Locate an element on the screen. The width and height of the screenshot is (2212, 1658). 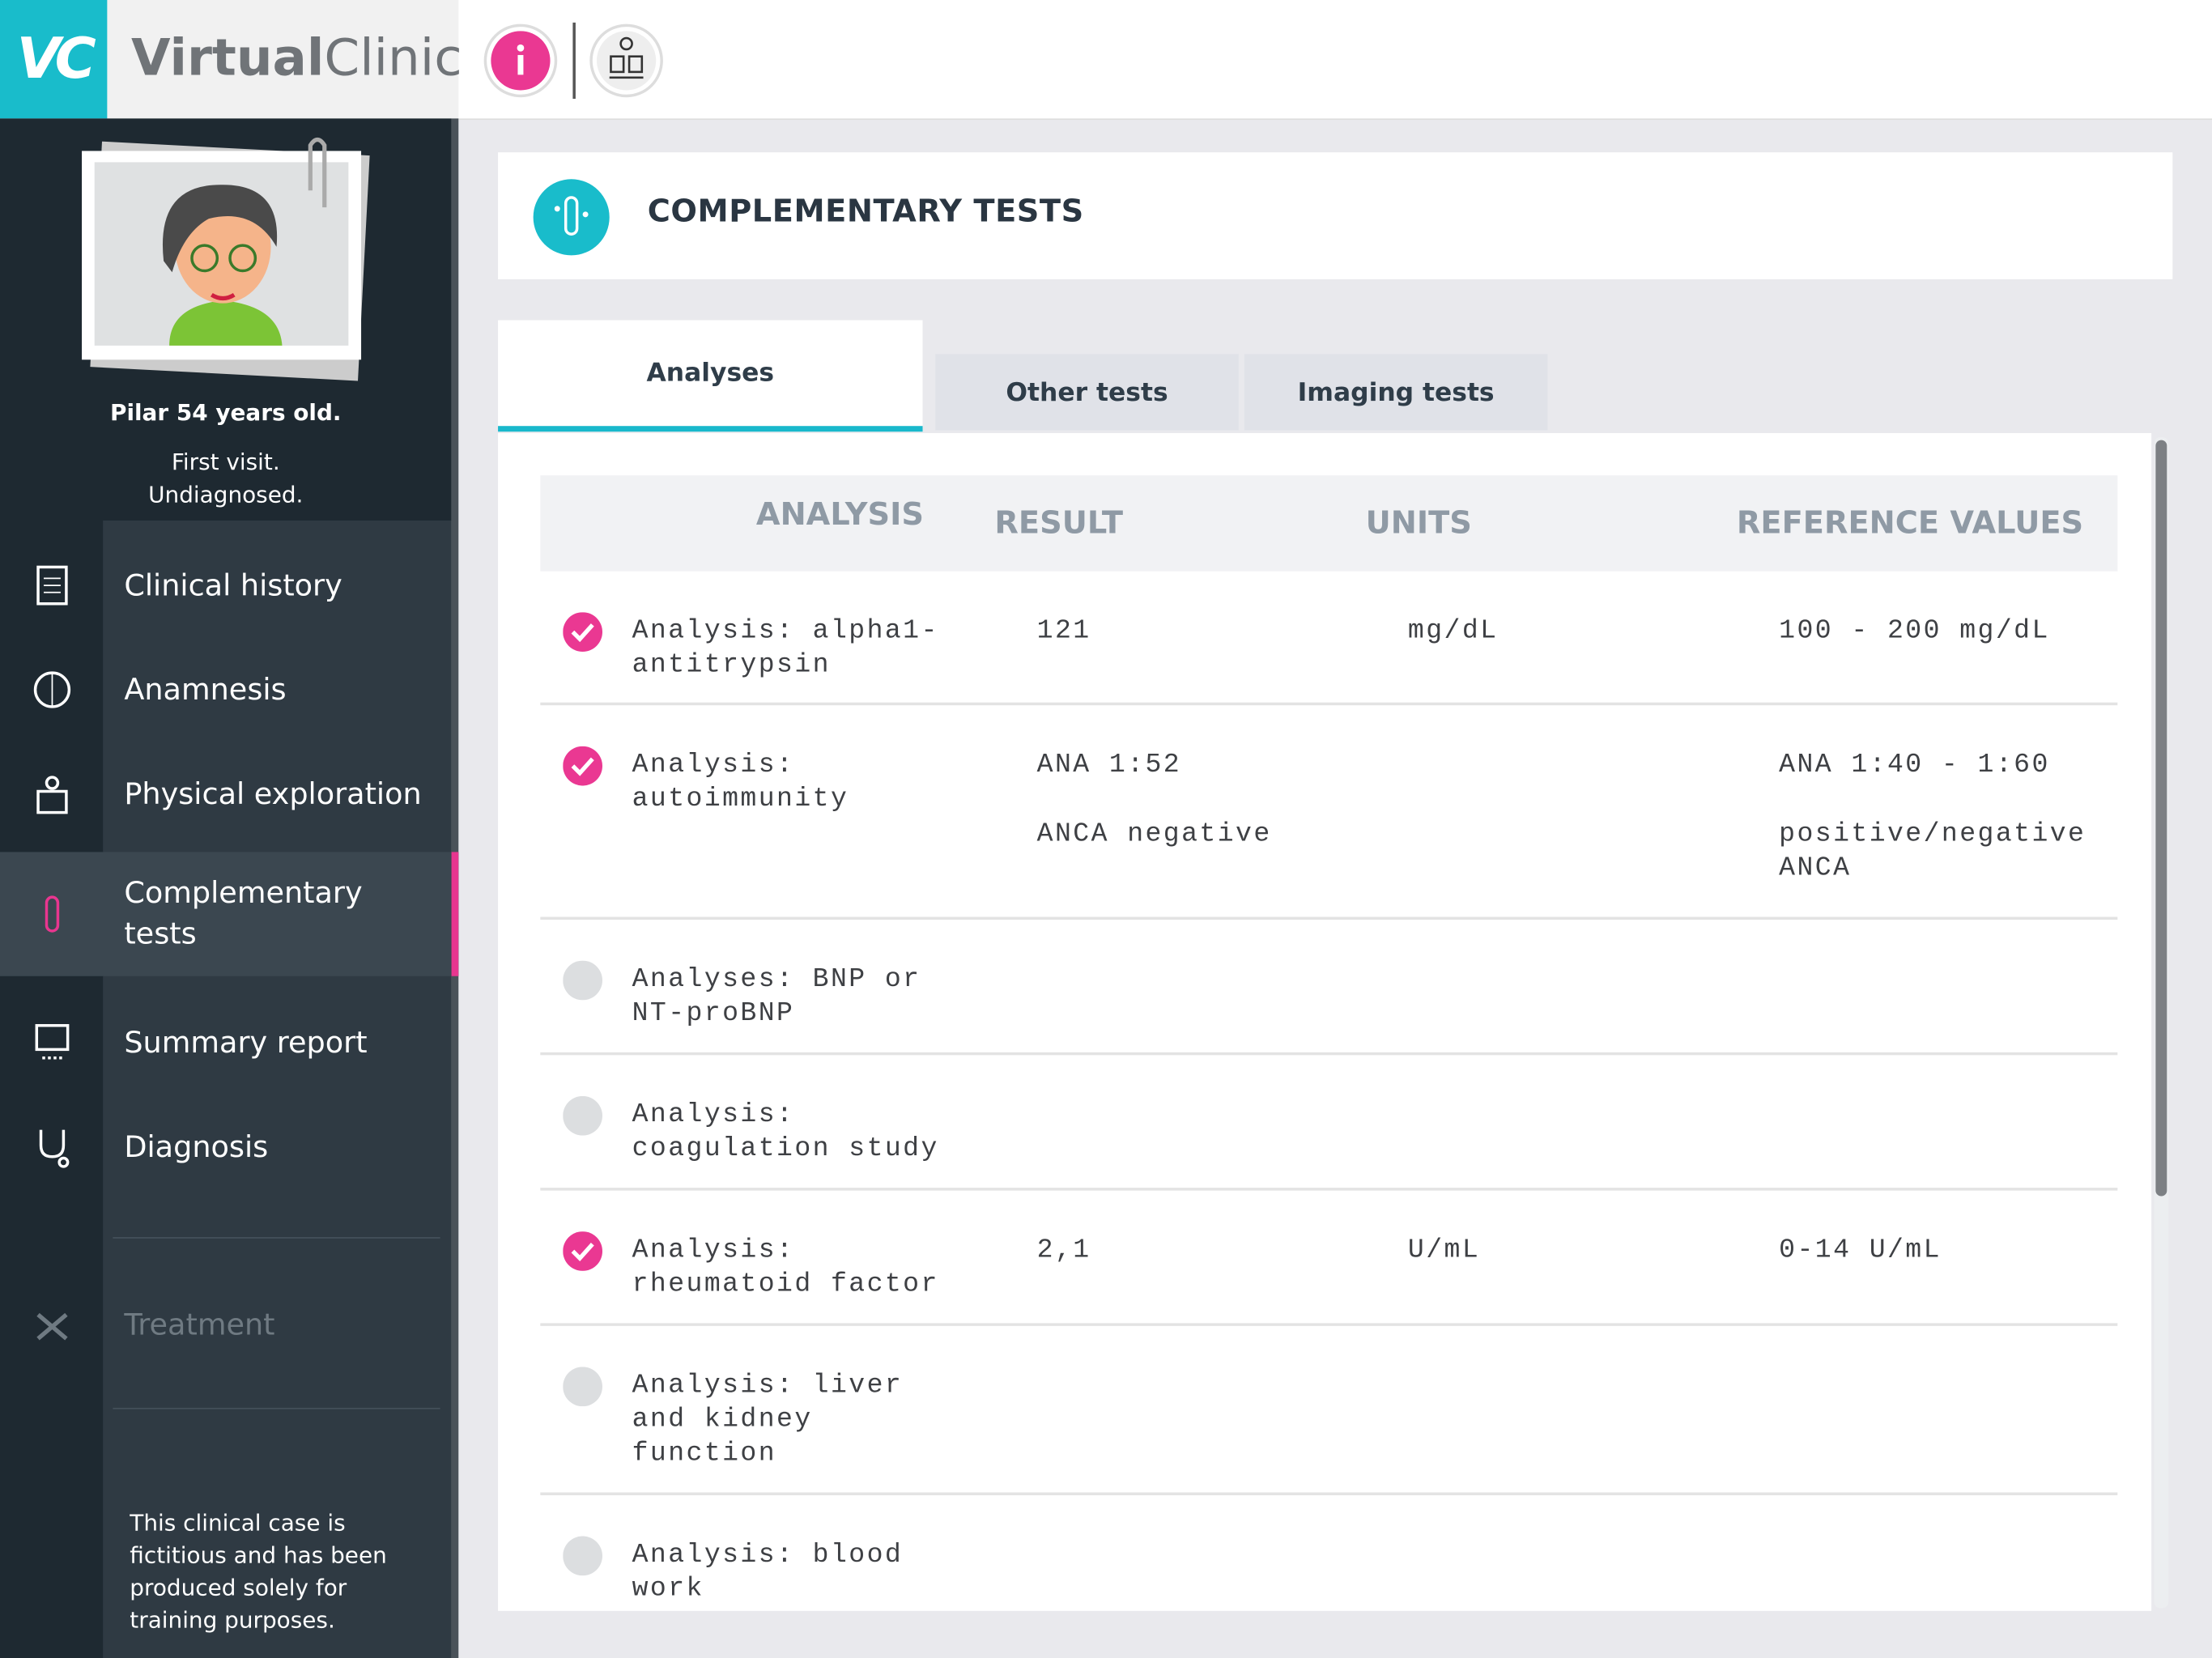
patient-status: Undiagnosed. is located at coordinates (226, 494).